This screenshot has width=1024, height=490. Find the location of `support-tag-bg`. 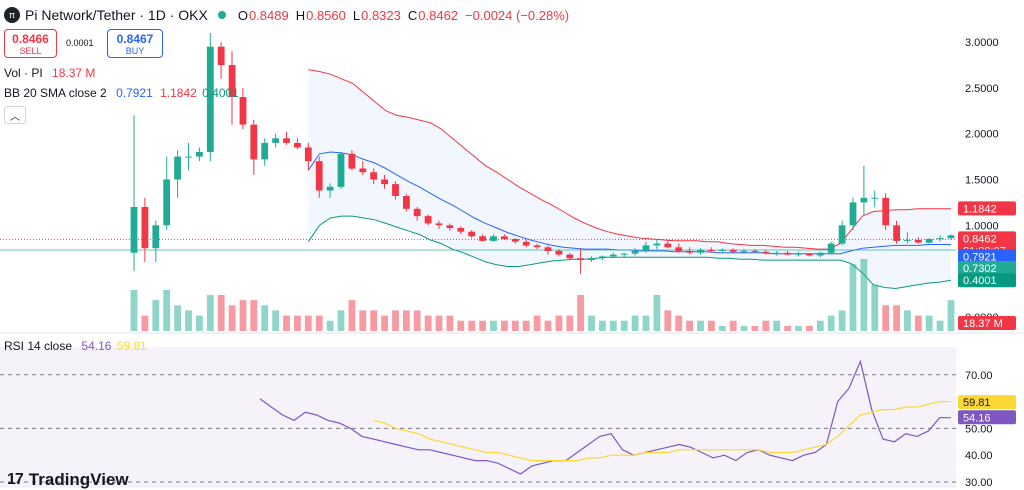

support-tag-bg is located at coordinates (987, 268).